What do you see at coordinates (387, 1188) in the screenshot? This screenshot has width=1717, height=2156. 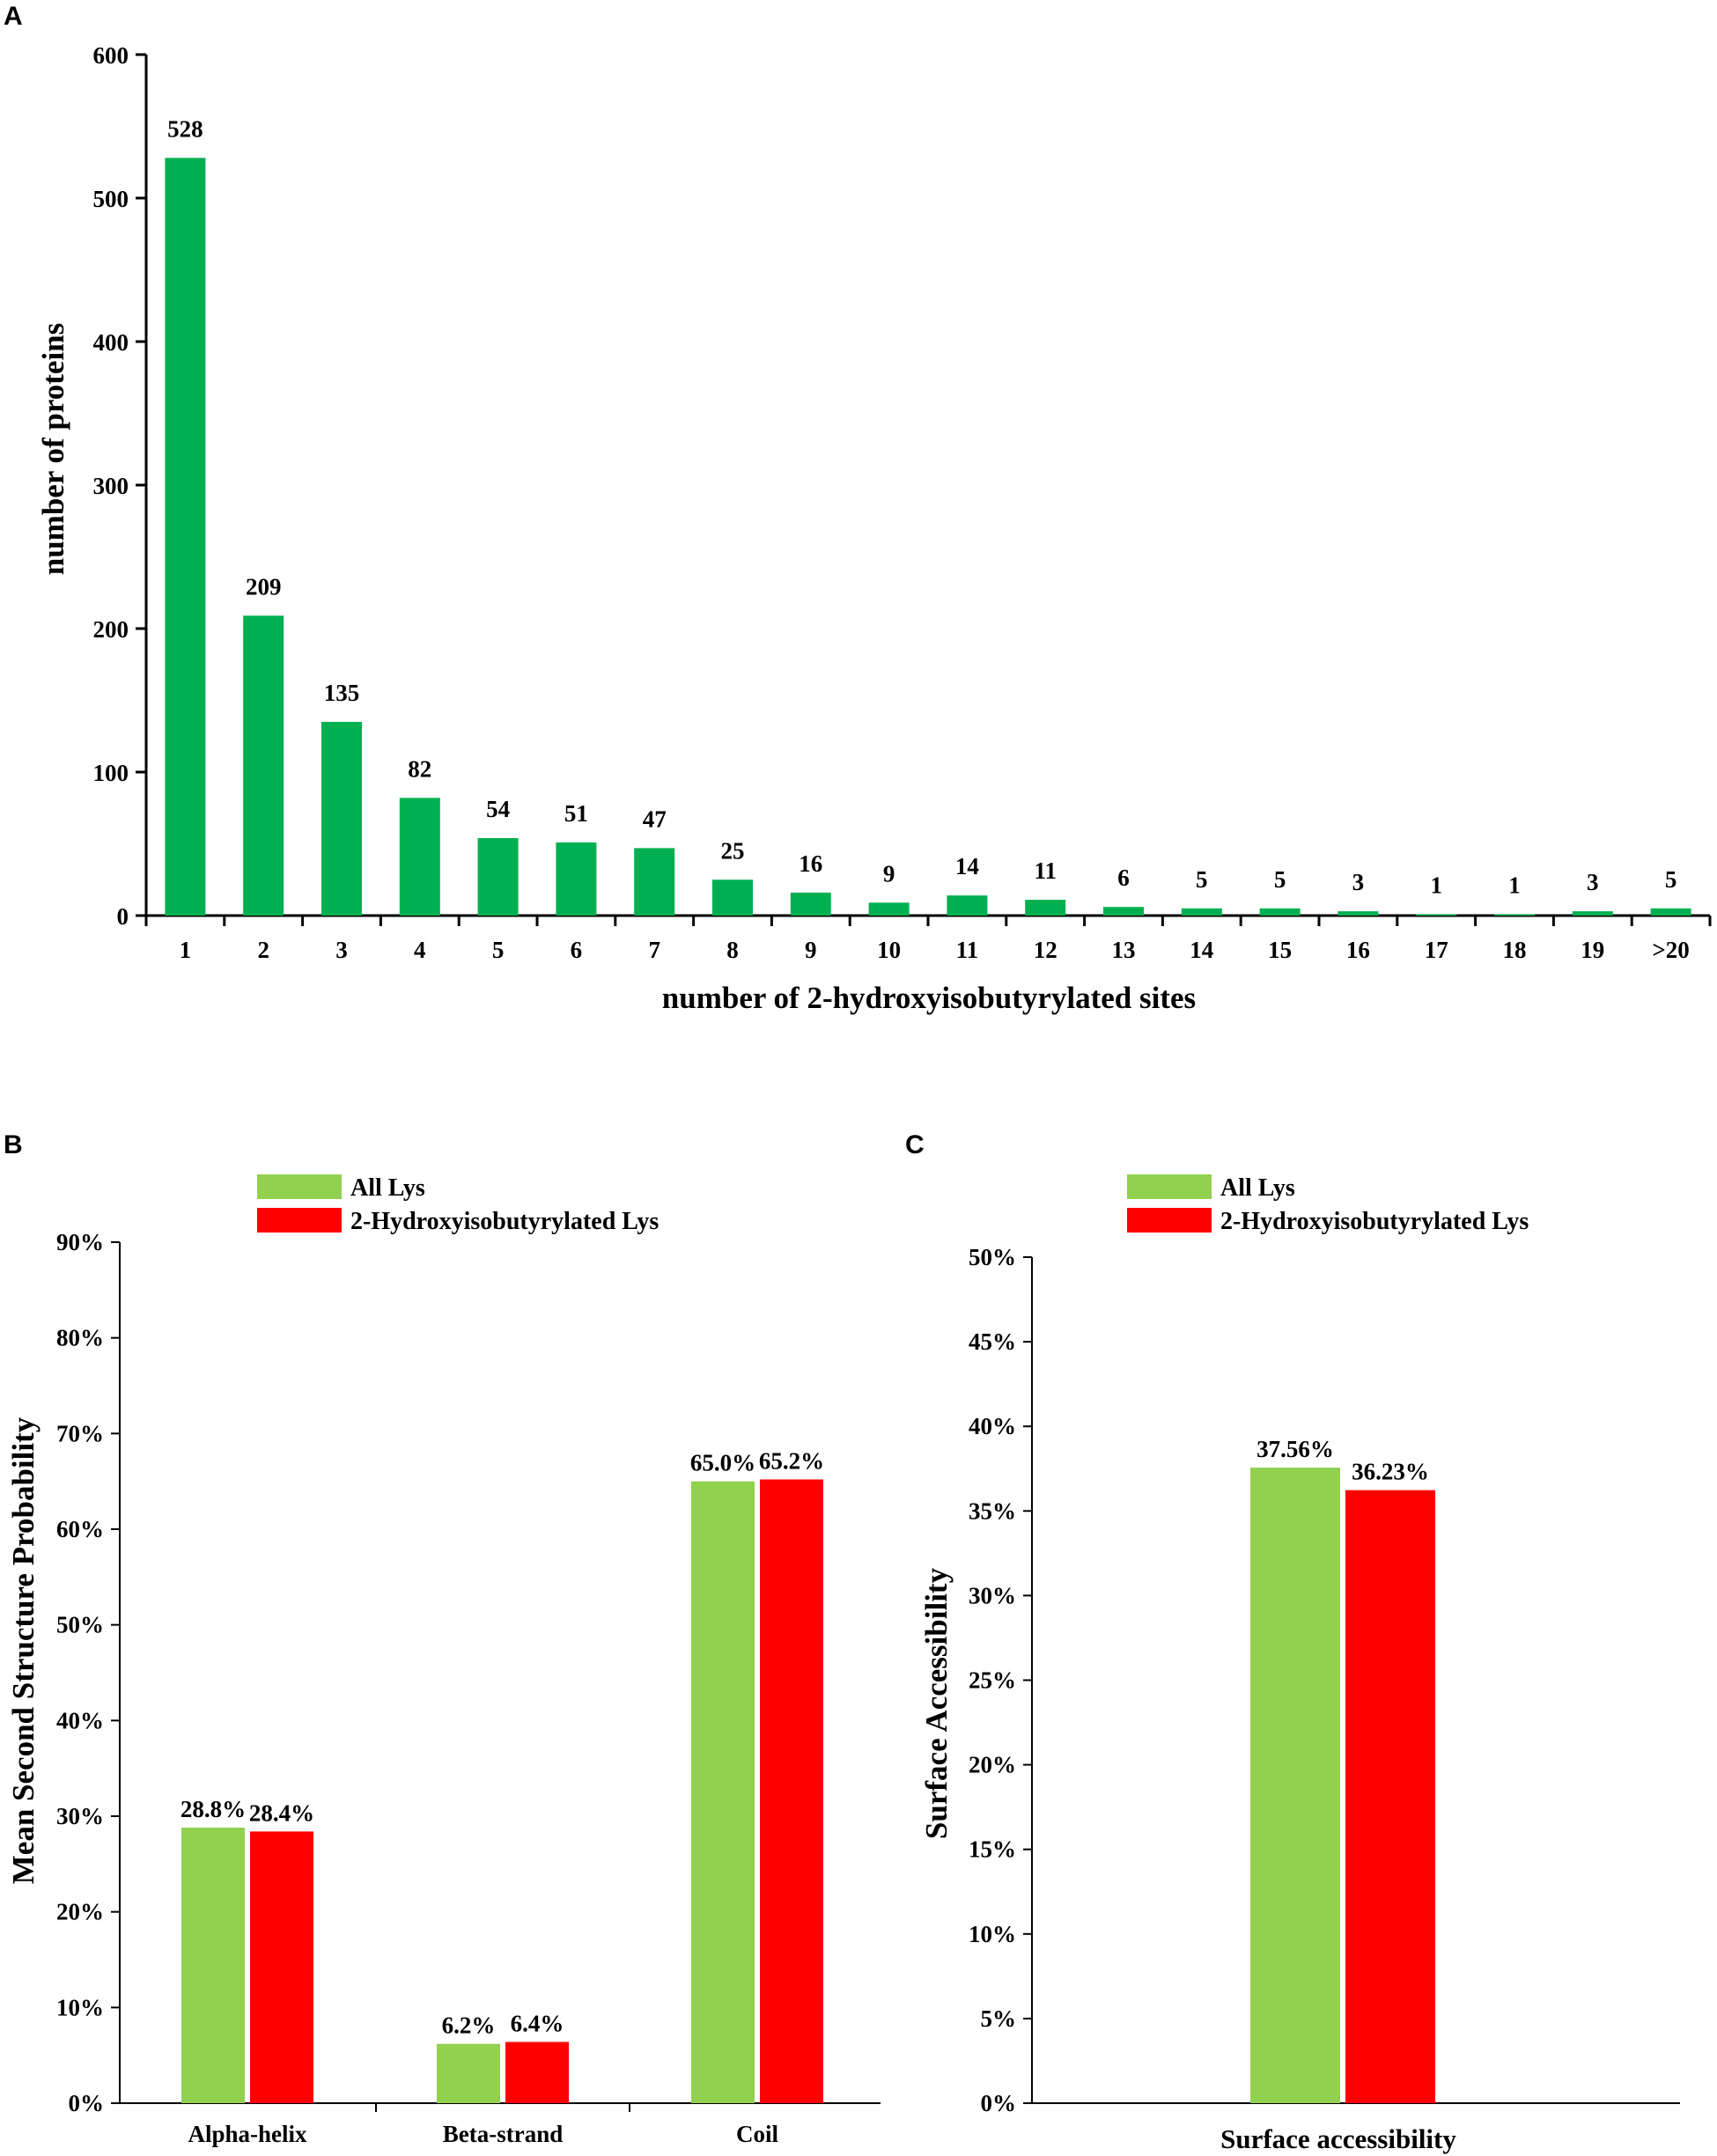 I see `chart-b-legend-label: All Lys` at bounding box center [387, 1188].